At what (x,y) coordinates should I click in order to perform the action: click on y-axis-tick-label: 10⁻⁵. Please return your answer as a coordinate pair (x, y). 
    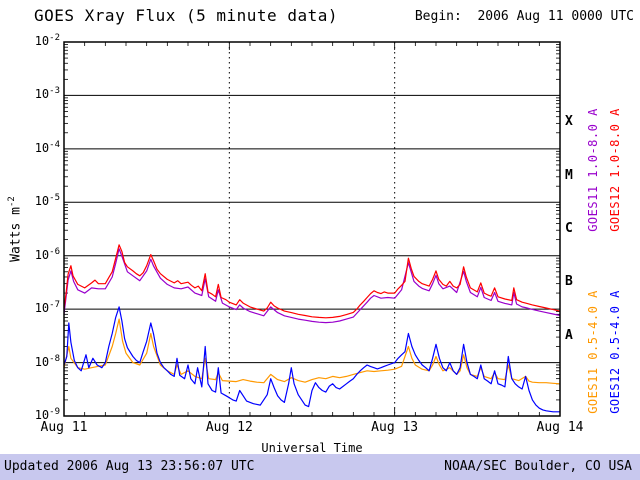
    Looking at the image, I should click on (47, 201).